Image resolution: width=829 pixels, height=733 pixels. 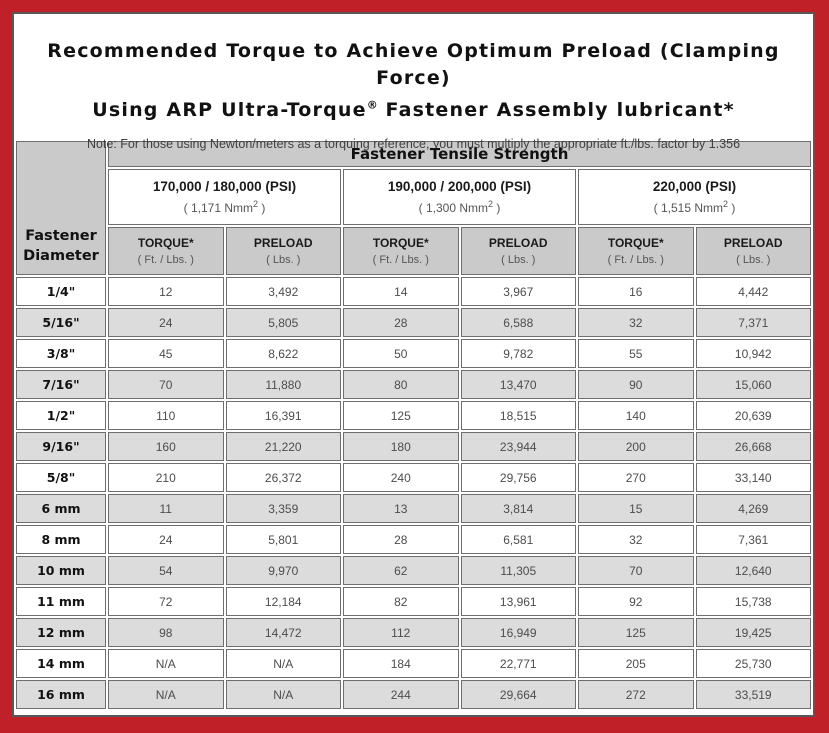 I want to click on preload-value-cell: 20,639, so click(x=753, y=415).